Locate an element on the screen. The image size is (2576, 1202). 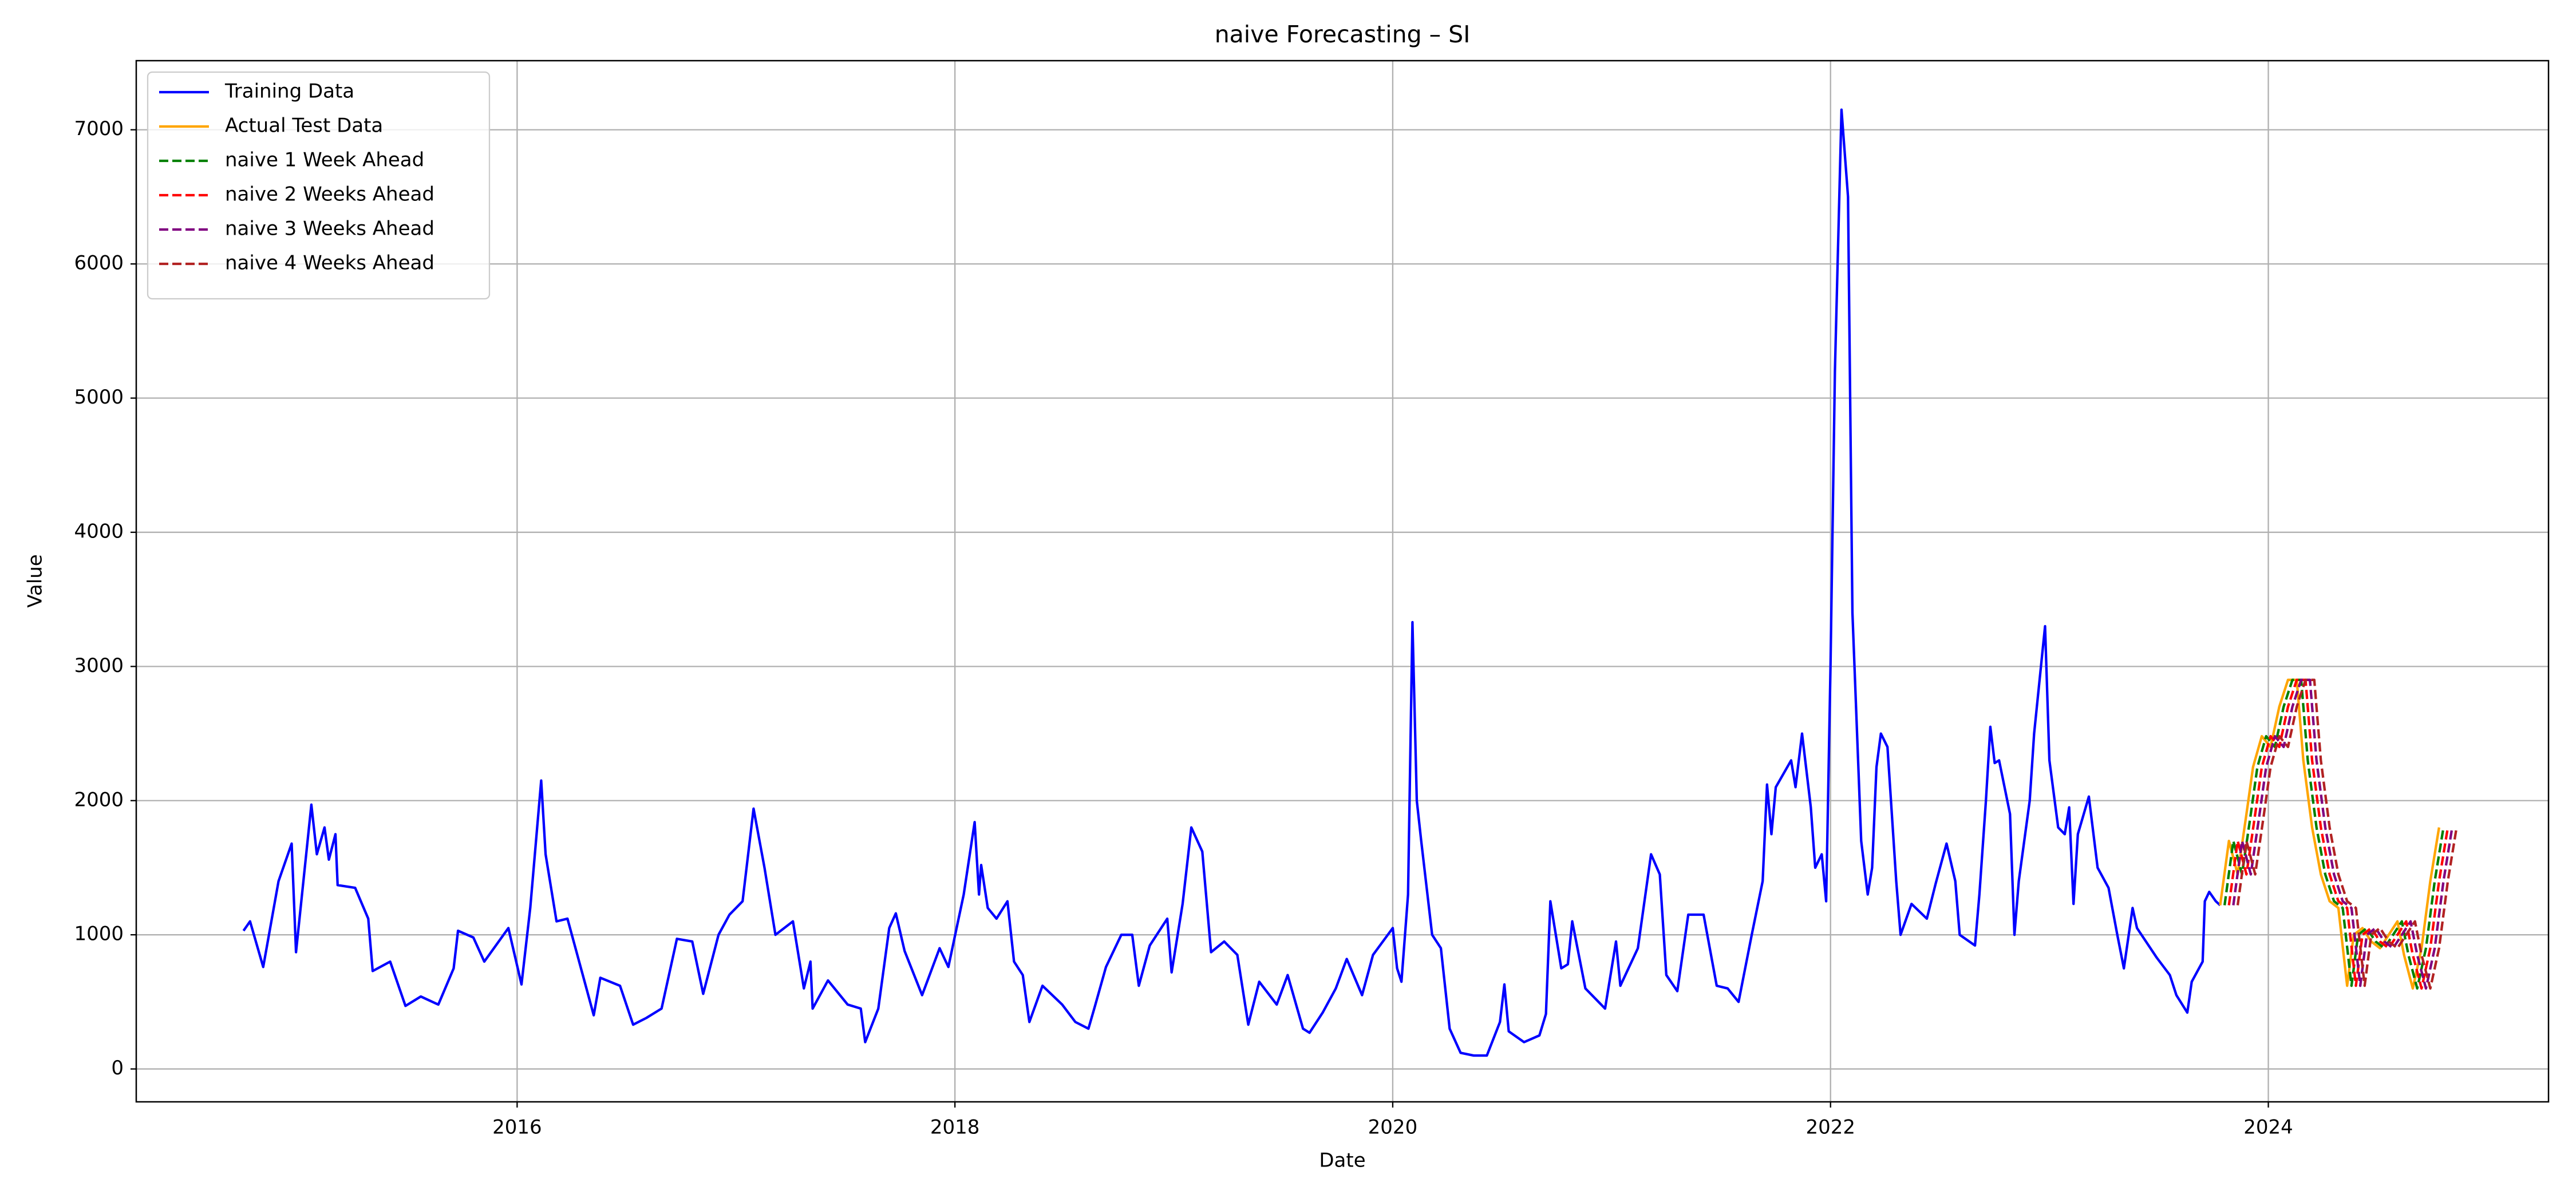
y-tick-label: 0 is located at coordinates (117, 1068).